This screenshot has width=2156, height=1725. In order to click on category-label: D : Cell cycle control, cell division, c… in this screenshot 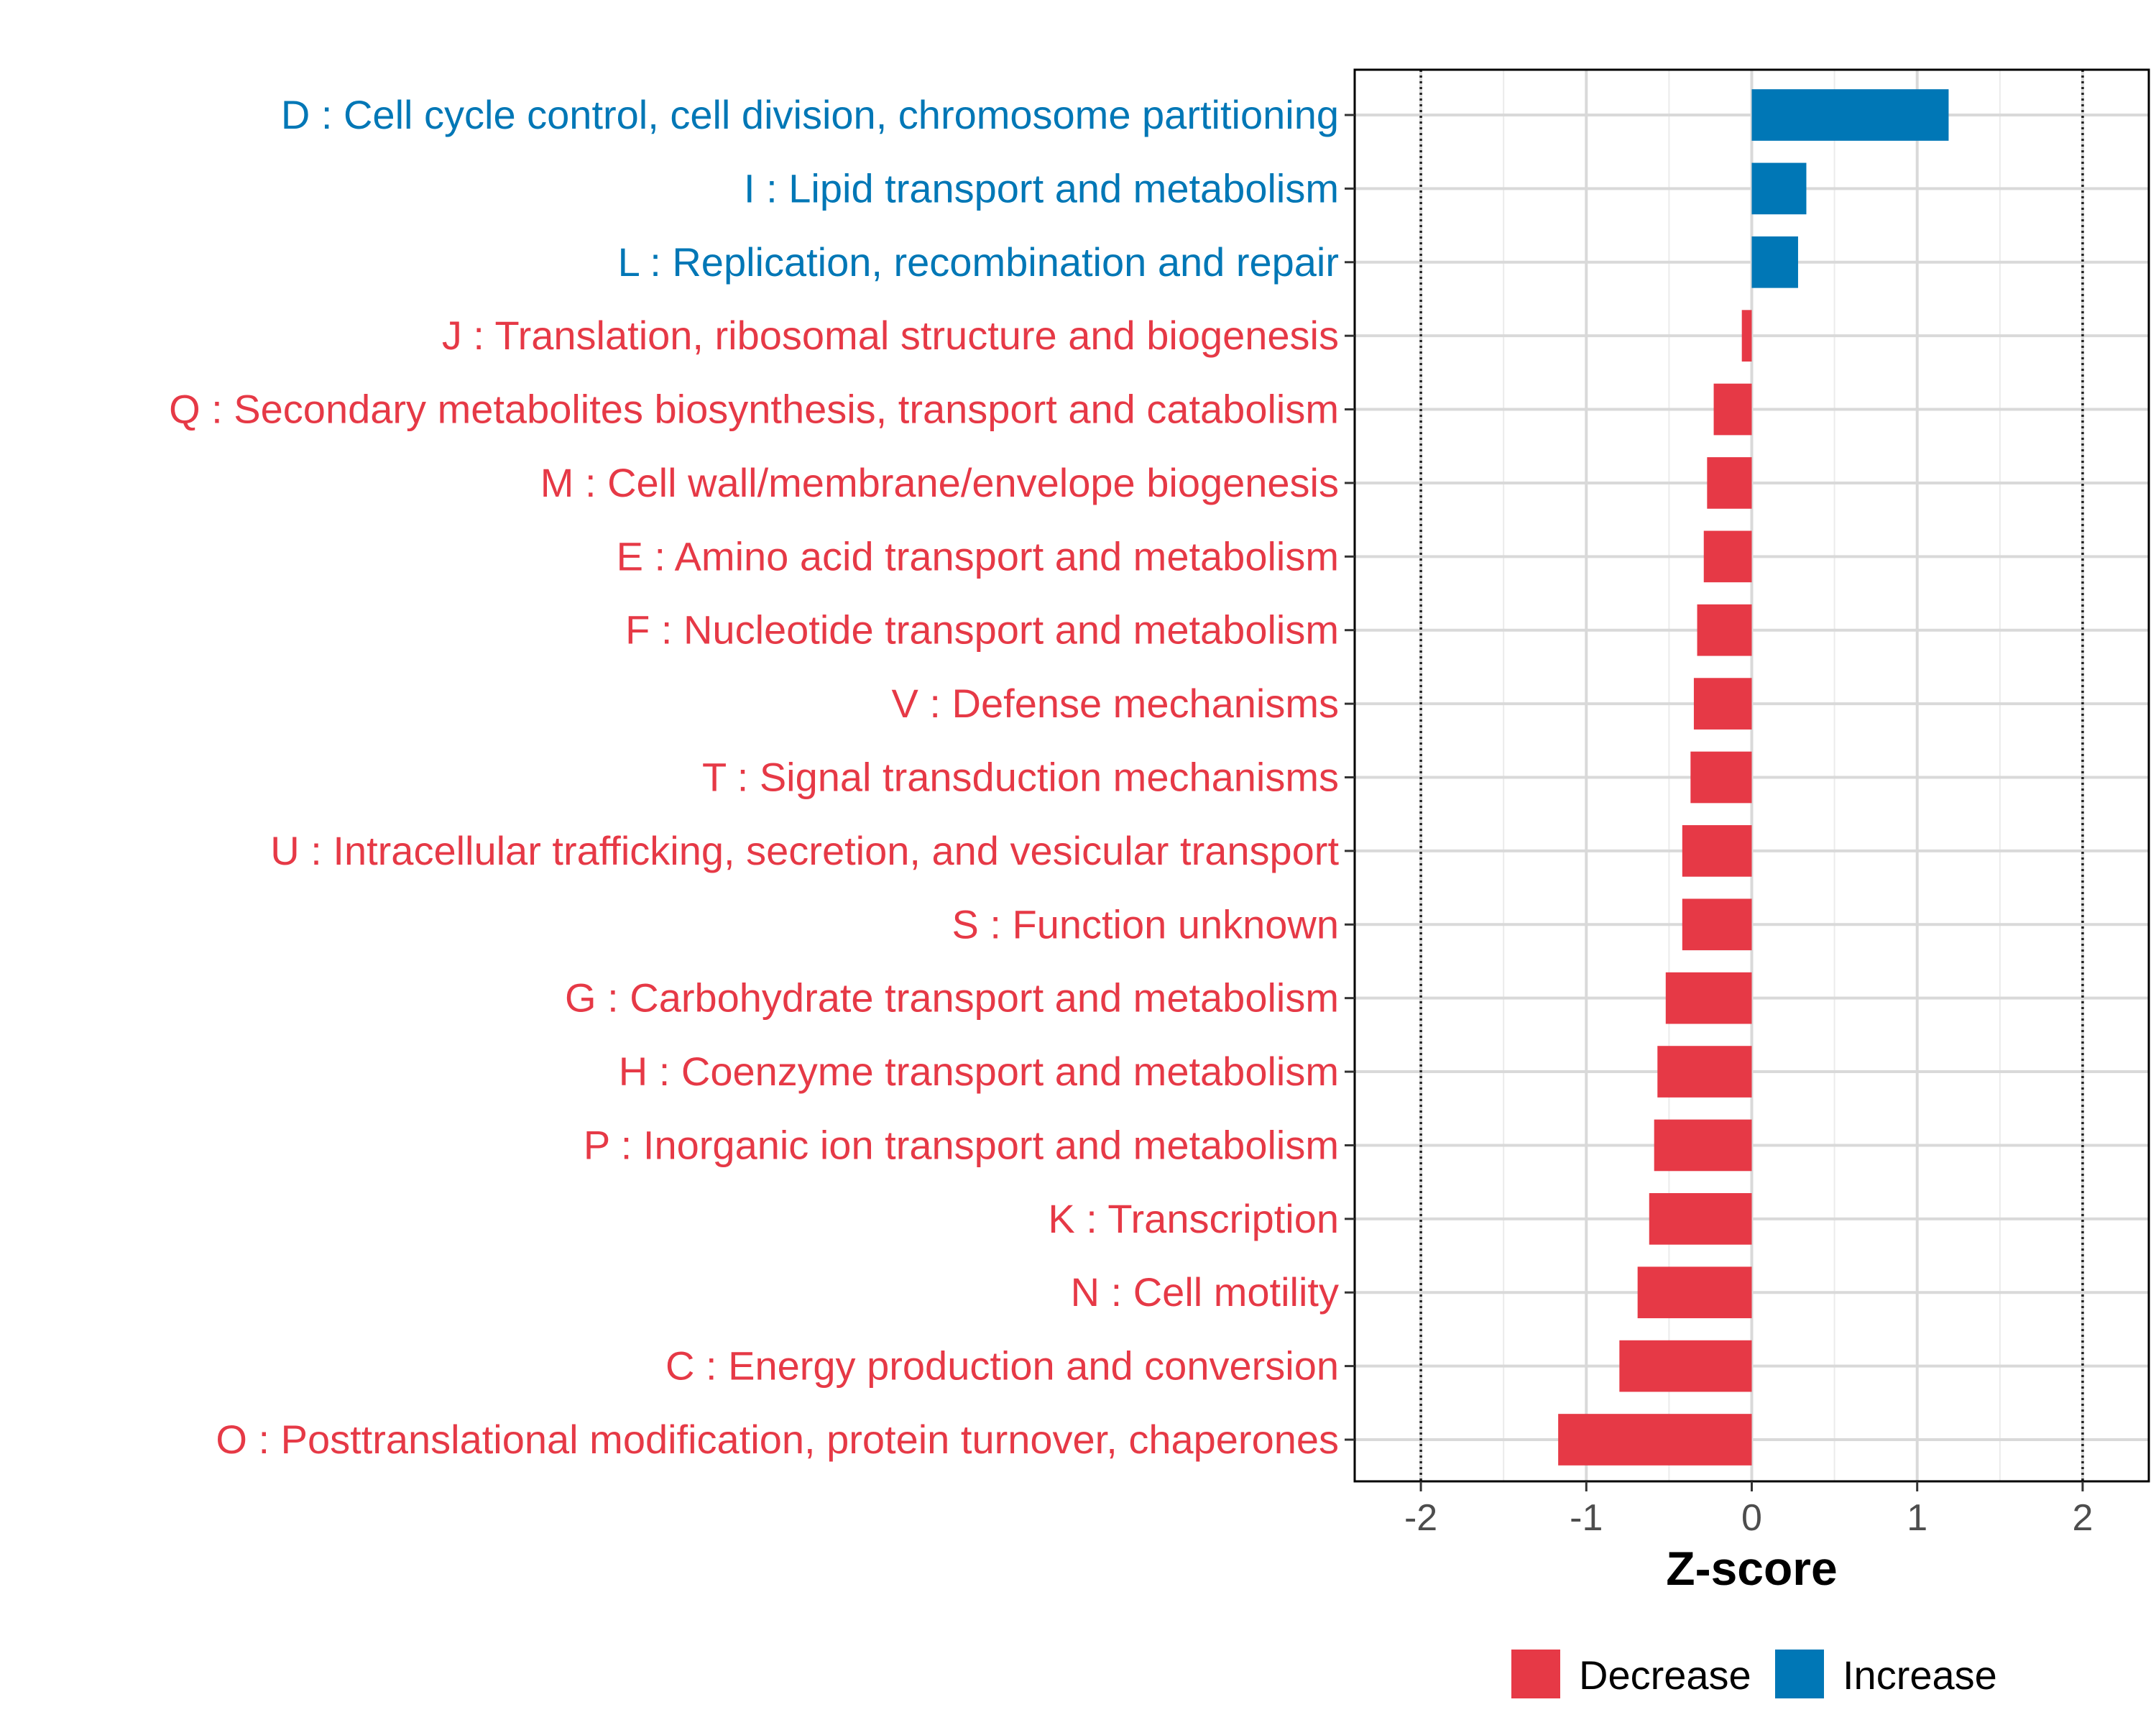, I will do `click(810, 114)`.